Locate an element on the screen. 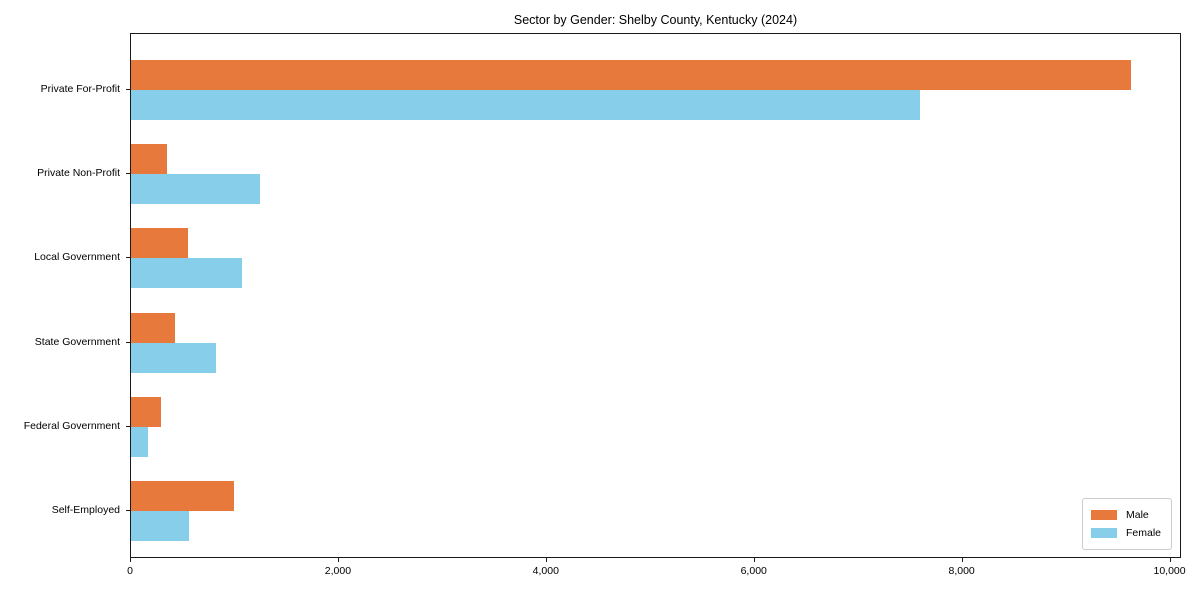  legend: Male Female is located at coordinates (1126, 524).